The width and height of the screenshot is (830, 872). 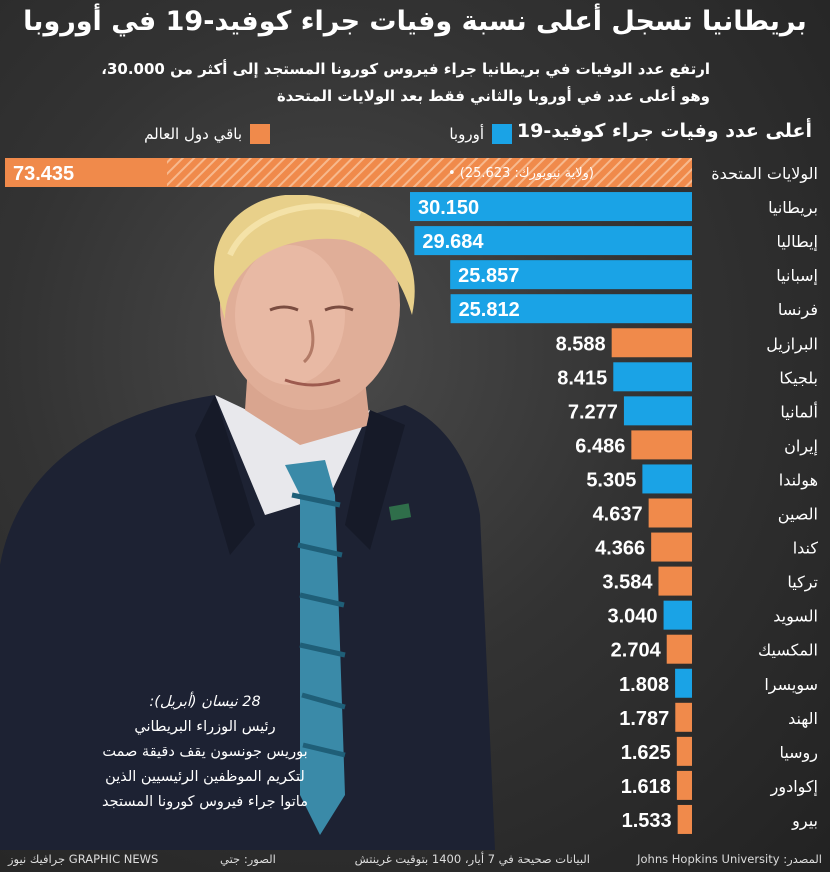 I want to click on category-label-0: الولايات المتحدة, so click(x=764, y=174).